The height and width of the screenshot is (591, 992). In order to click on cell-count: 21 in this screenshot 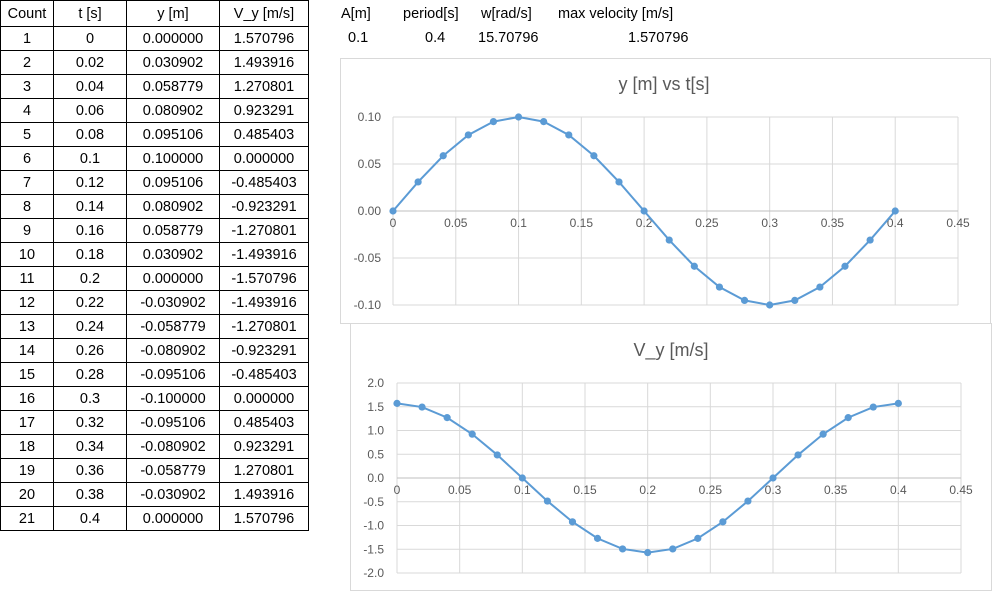, I will do `click(27, 518)`.